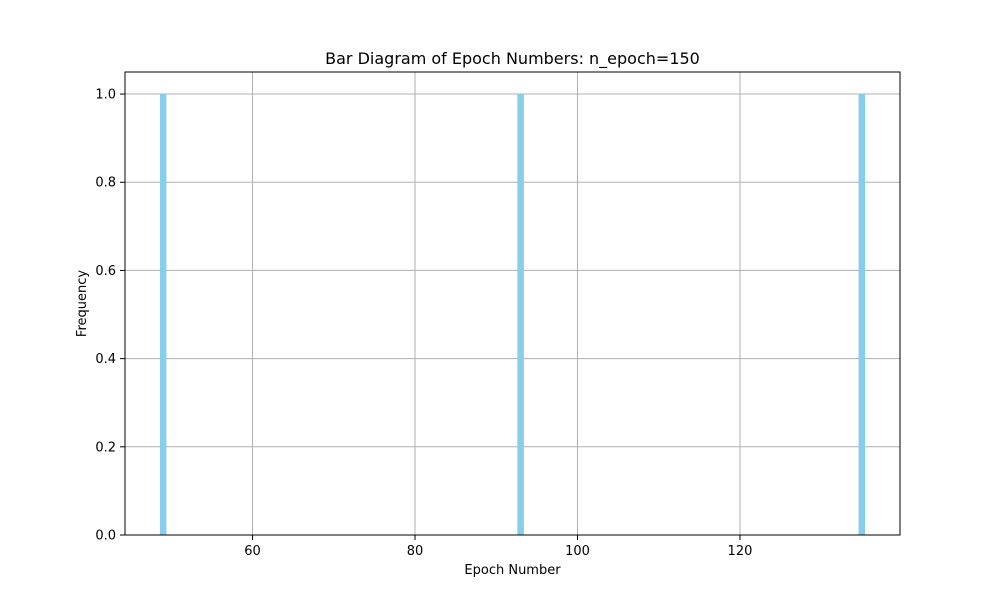 This screenshot has width=1000, height=600. Describe the element at coordinates (740, 551) in the screenshot. I see `x-tick-label: 120` at that location.